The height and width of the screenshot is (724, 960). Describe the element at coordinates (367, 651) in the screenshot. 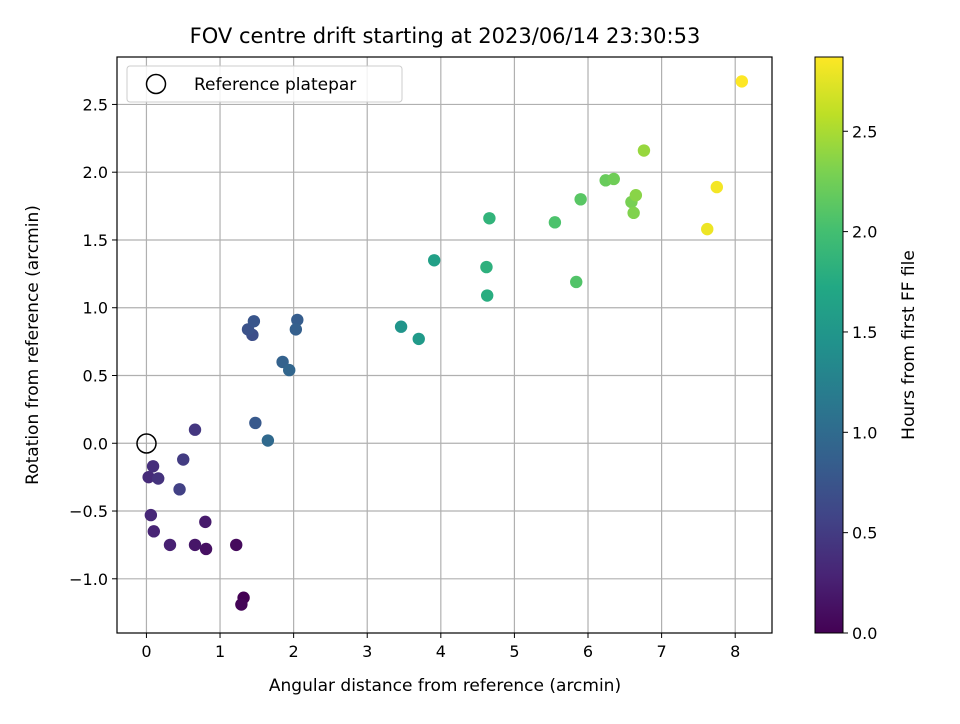

I see `x-tick-label: 3` at that location.